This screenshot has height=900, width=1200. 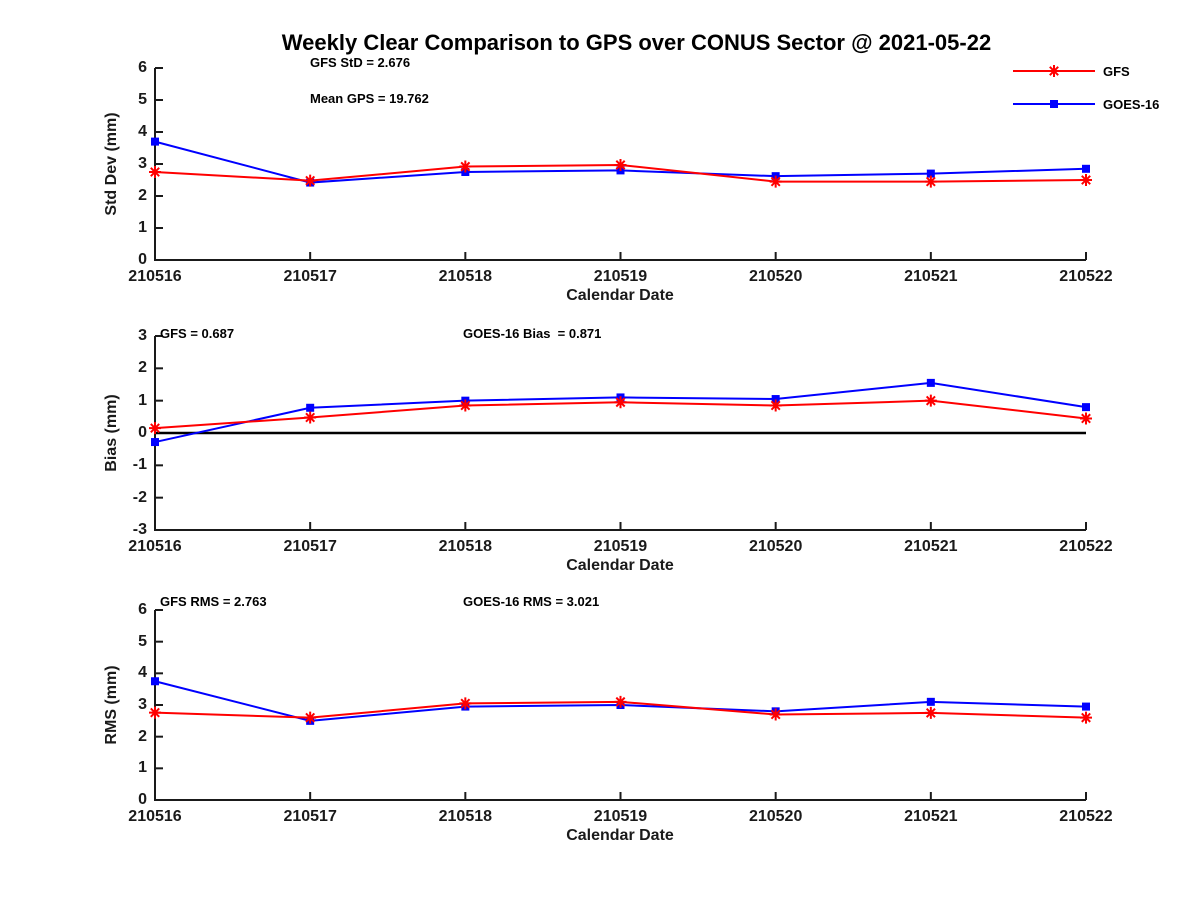 What do you see at coordinates (531, 601) in the screenshot?
I see `goes16-rms-annotation: GOES-16 RMS = 3.021` at bounding box center [531, 601].